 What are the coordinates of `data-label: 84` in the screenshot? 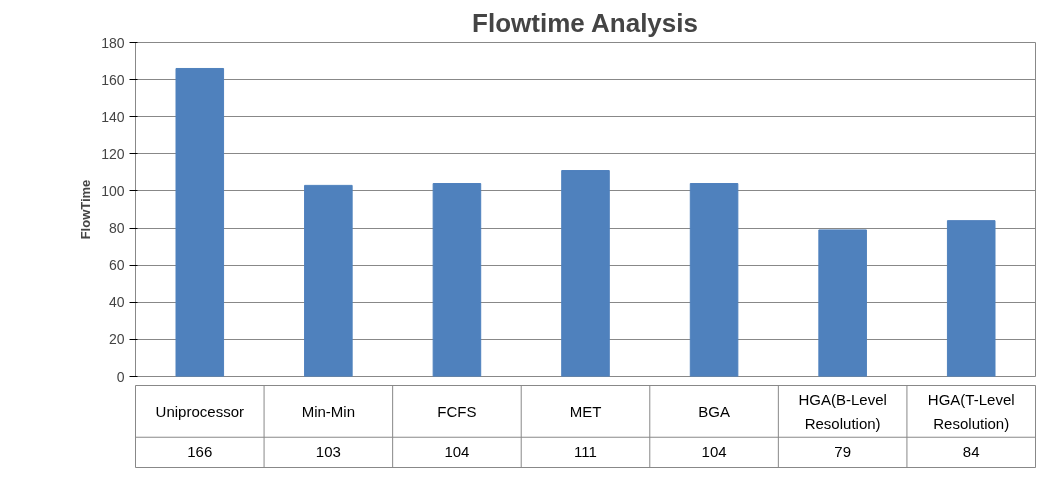 It's located at (971, 452).